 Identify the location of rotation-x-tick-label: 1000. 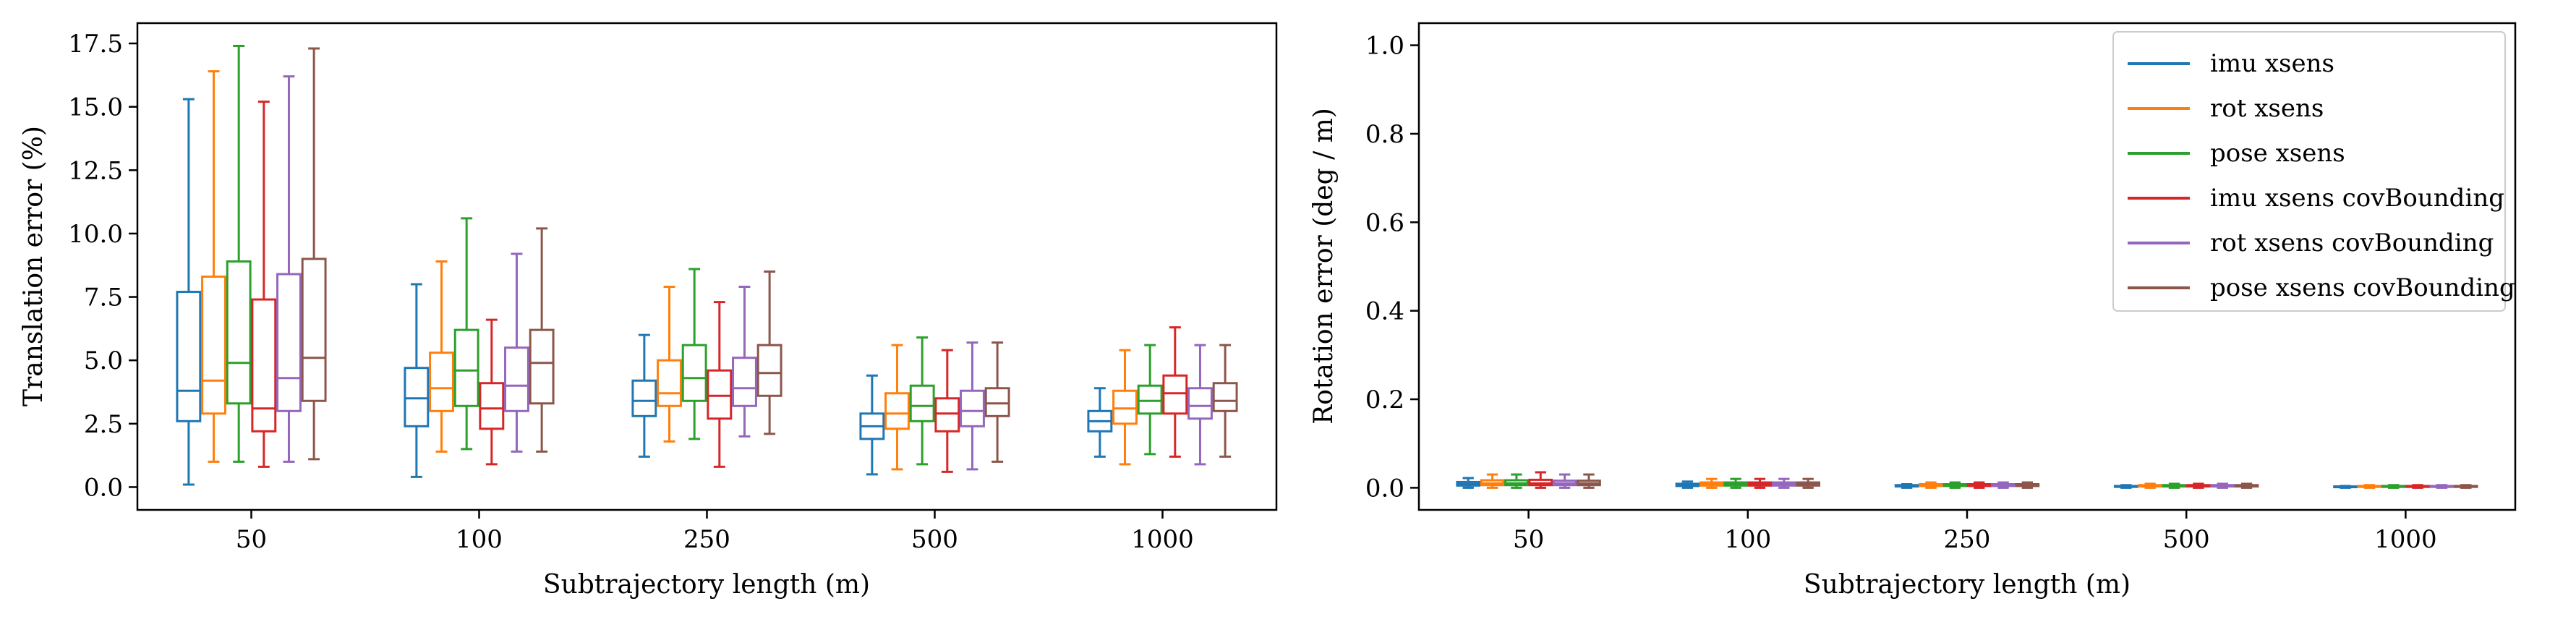
(2405, 539).